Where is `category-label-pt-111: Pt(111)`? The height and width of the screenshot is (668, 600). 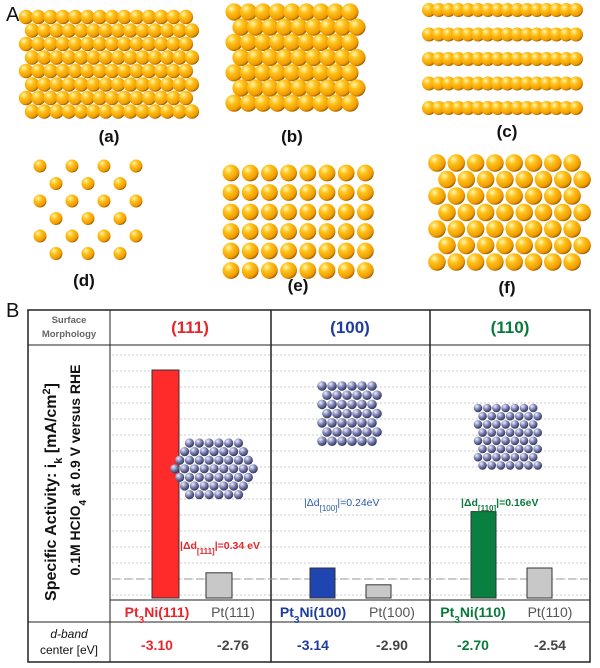 category-label-pt-111: Pt(111) is located at coordinates (233, 612).